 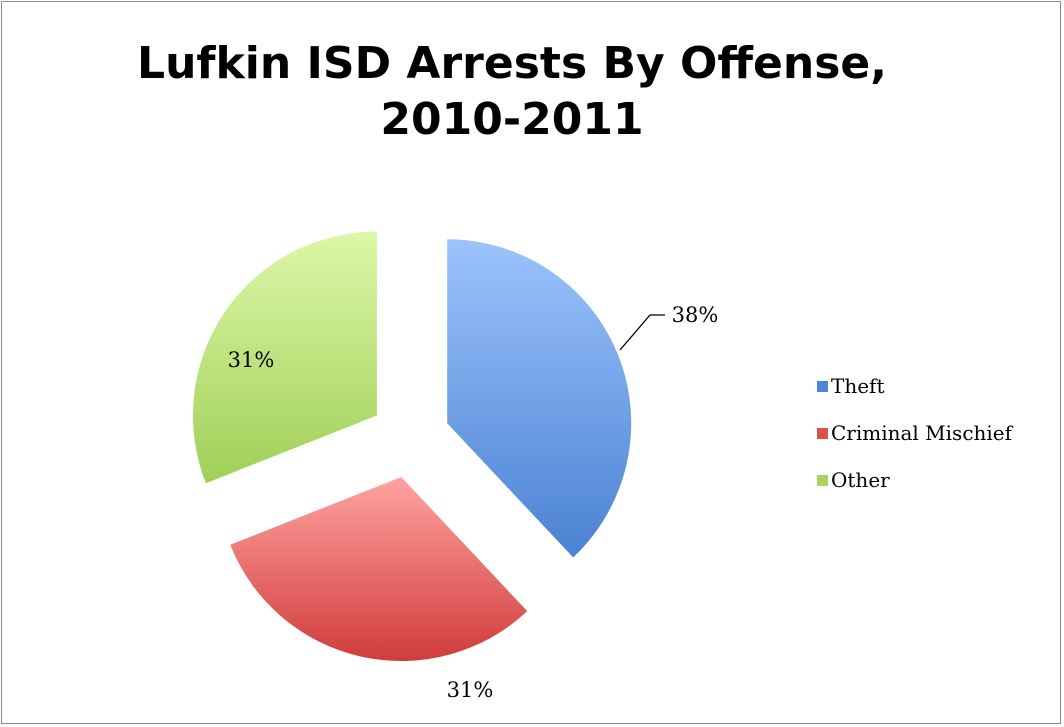 I want to click on leader-line-theft, so click(x=642, y=332).